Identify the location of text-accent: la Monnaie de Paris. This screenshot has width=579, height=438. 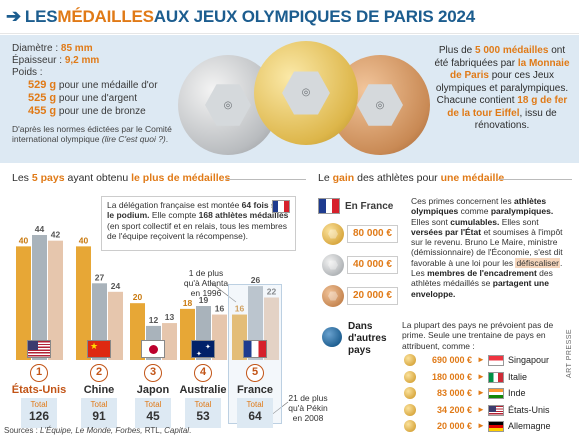
(510, 69).